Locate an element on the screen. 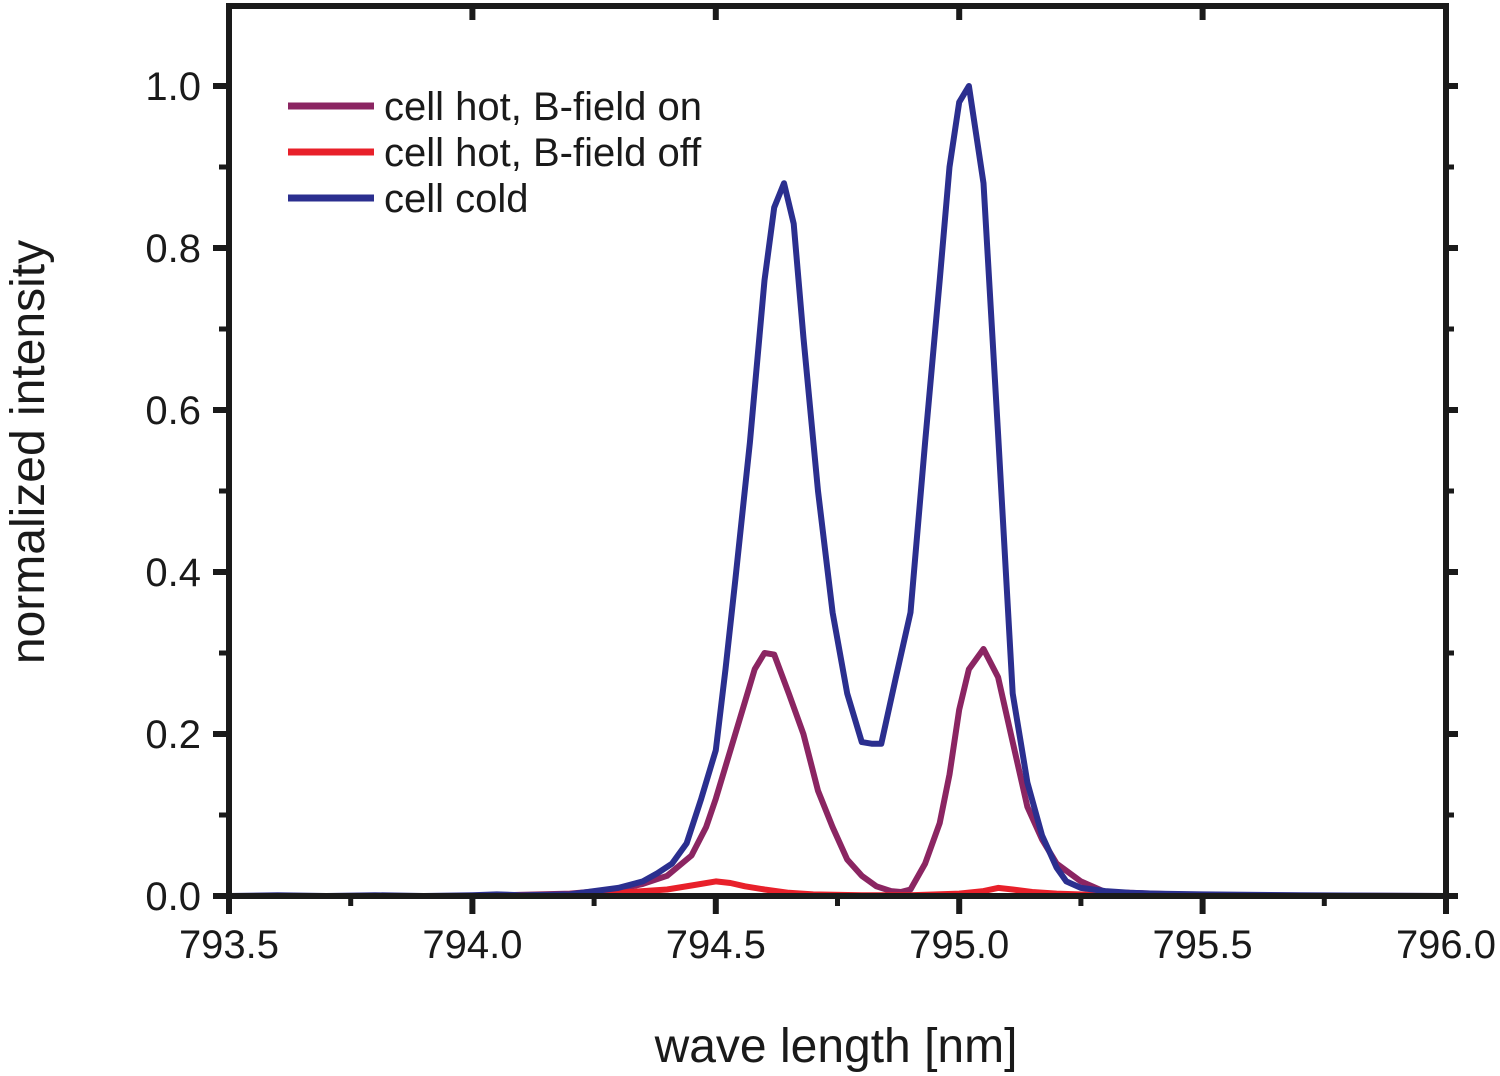 This screenshot has width=1500, height=1076. y-tick-label: 0.4 is located at coordinates (173, 573).